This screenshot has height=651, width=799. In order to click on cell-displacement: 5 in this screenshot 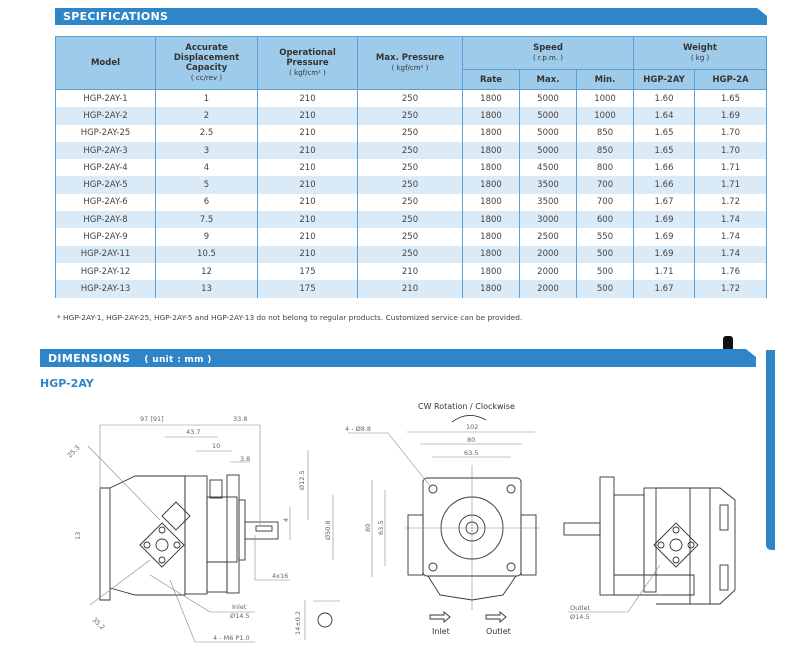, I will do `click(206, 185)`.